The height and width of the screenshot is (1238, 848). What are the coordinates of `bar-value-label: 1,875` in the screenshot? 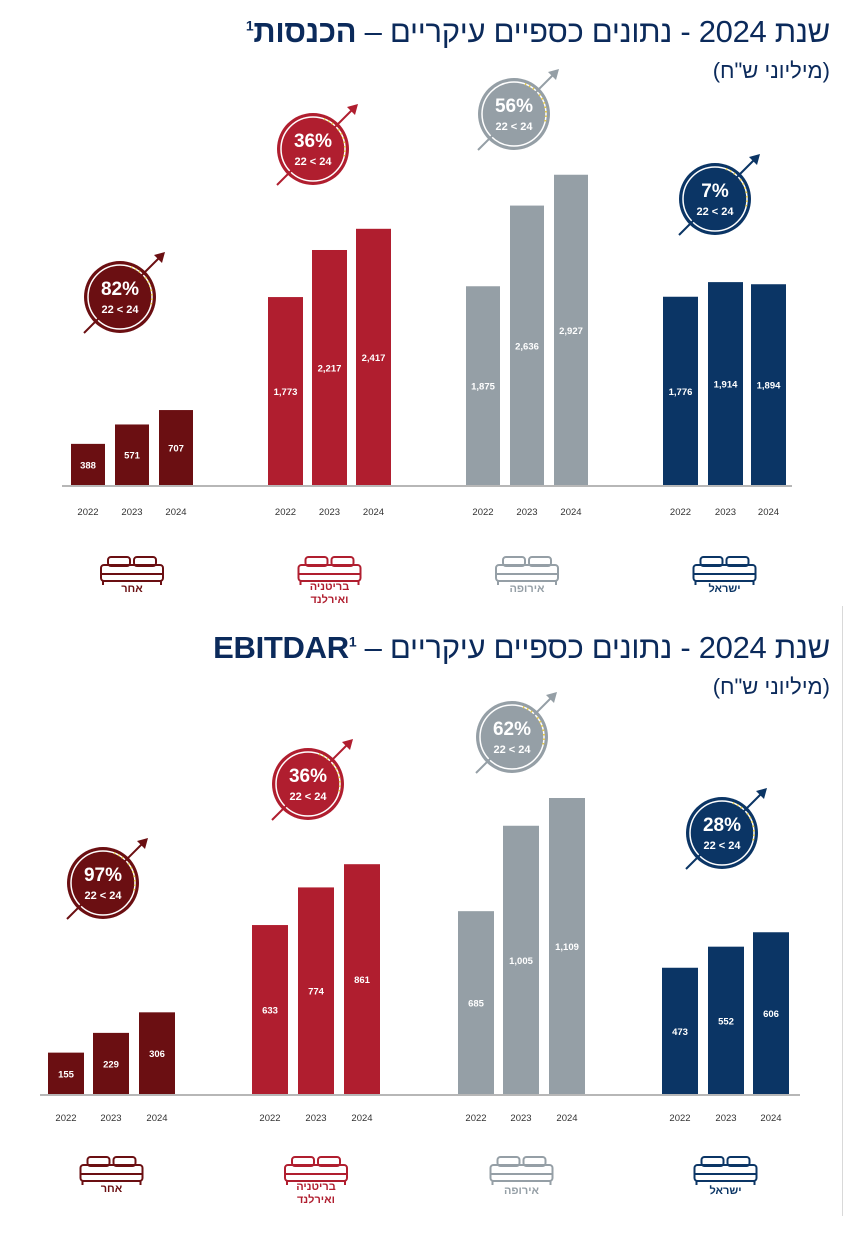 It's located at (483, 387).